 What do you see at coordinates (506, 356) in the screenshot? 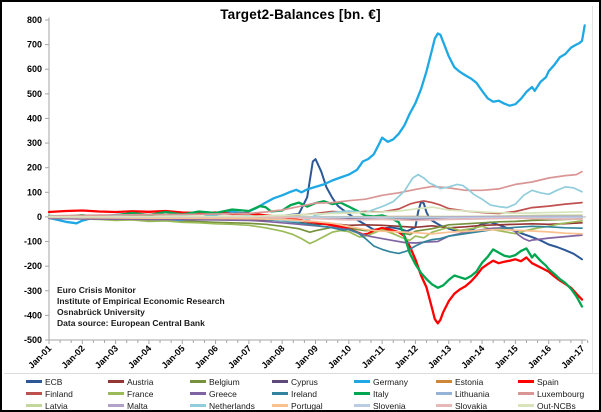
I see `x-axis-label: Jan-15` at bounding box center [506, 356].